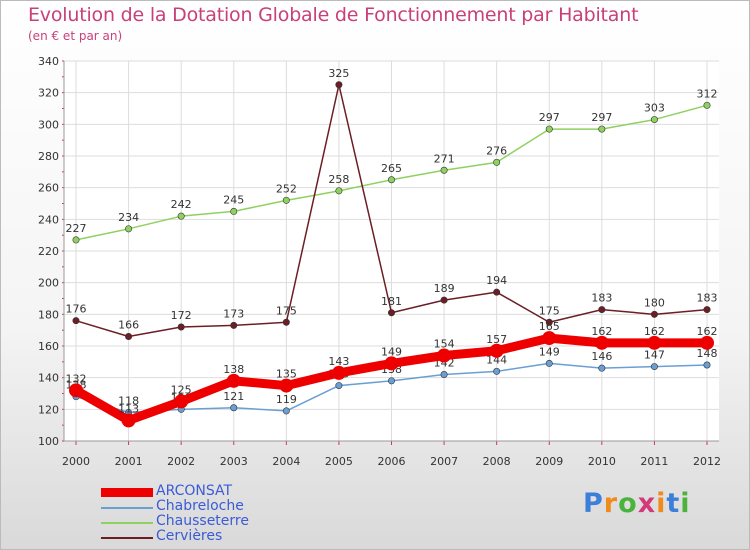 The width and height of the screenshot is (750, 550). What do you see at coordinates (444, 158) in the screenshot?
I see `data-label: 271` at bounding box center [444, 158].